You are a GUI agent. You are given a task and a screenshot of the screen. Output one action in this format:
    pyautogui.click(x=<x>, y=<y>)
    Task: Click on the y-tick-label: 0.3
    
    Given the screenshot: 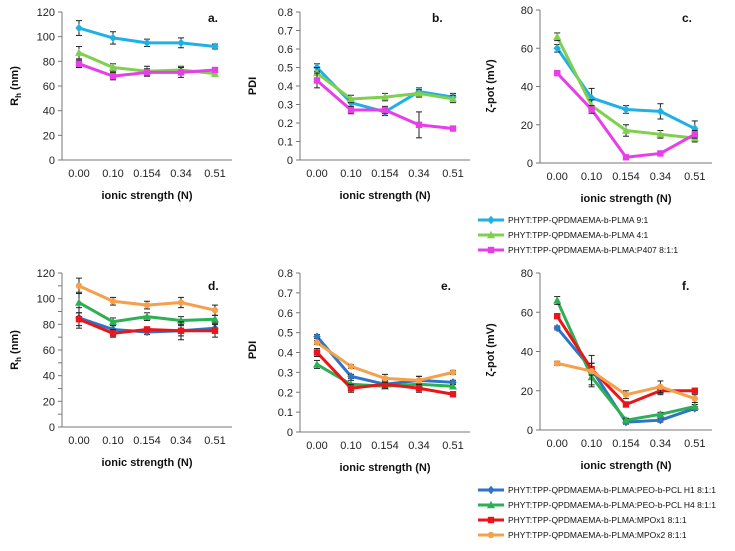 What is the action you would take?
    pyautogui.click(x=285, y=373)
    